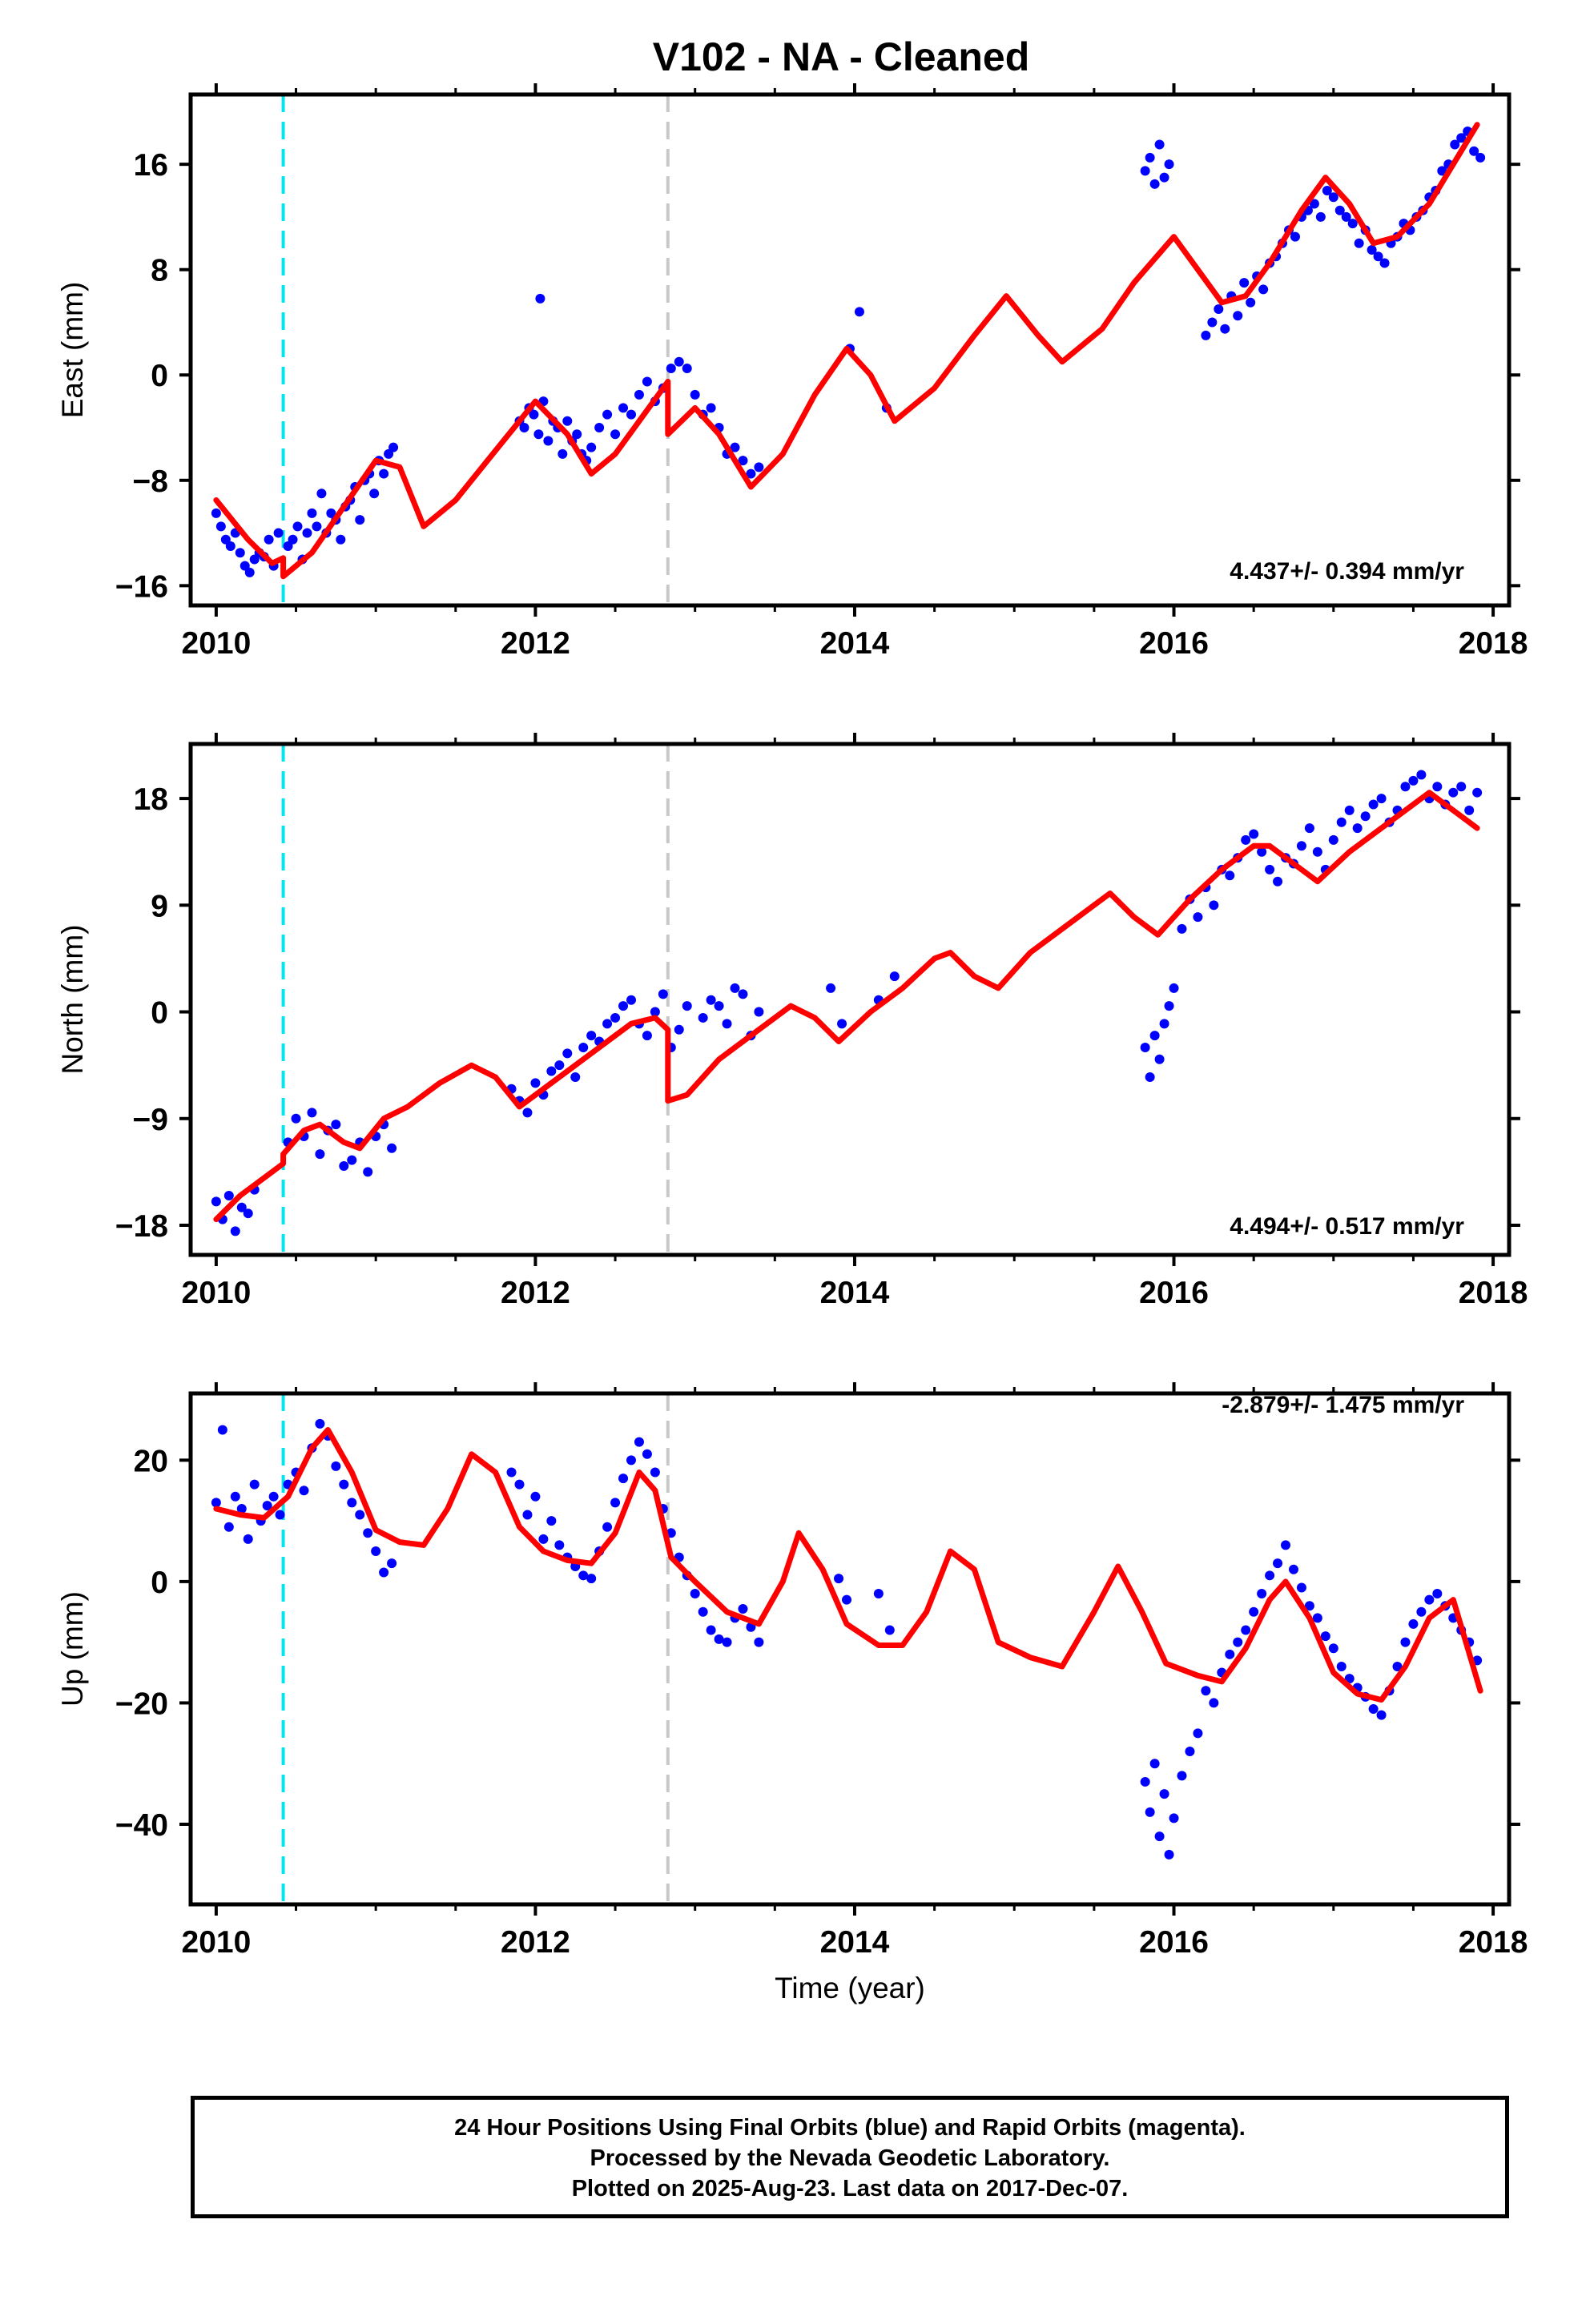 This screenshot has height=2324, width=1590. Describe the element at coordinates (72, 350) in the screenshot. I see `east-y-axis-title: East (mm)` at that location.